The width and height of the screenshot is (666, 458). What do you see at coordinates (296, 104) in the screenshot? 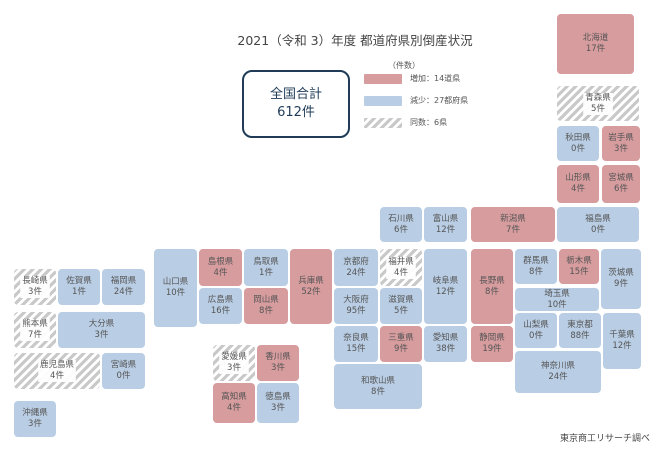
I see `national-total-box: 全国合計 612件` at bounding box center [296, 104].